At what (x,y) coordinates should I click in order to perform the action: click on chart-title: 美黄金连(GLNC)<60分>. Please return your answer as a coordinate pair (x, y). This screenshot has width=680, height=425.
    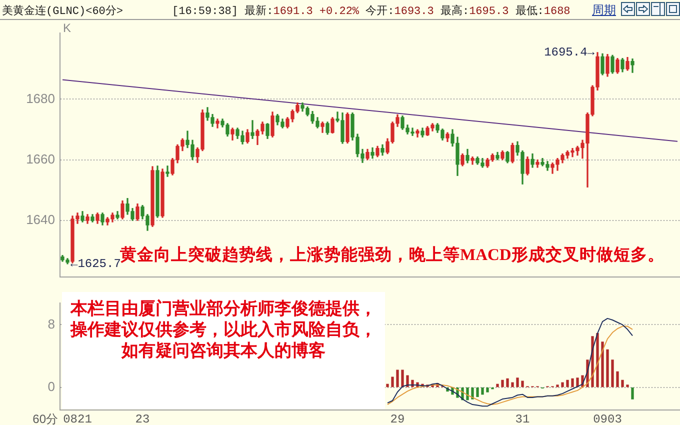
    Looking at the image, I should click on (63, 11).